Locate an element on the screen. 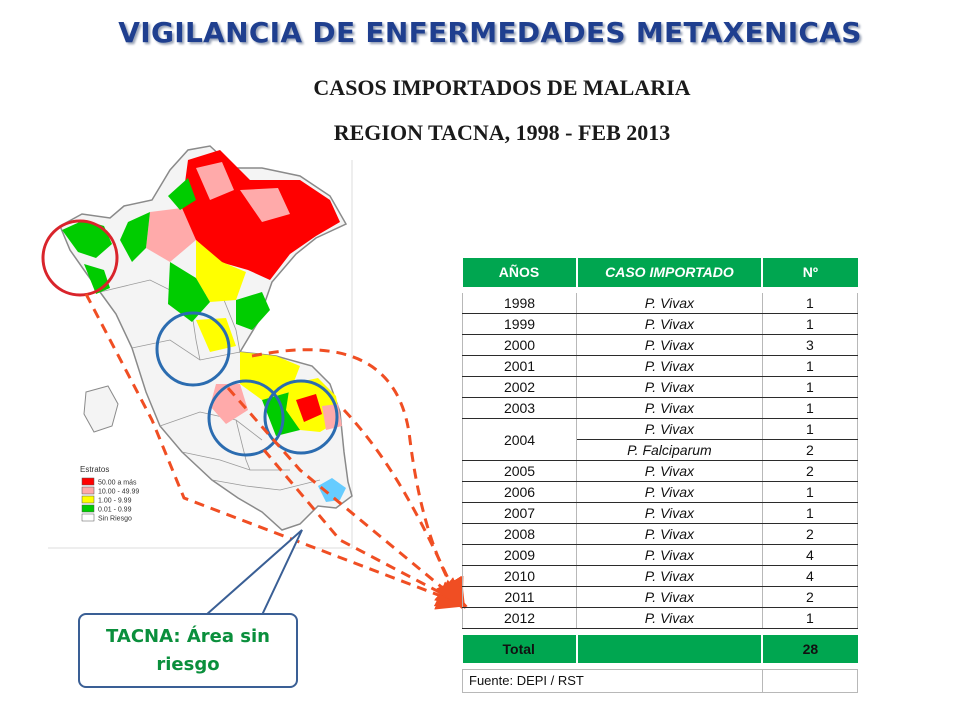 Image resolution: width=960 pixels, height=720 pixels. legend-label: 10.00 - 49.99 is located at coordinates (118, 492).